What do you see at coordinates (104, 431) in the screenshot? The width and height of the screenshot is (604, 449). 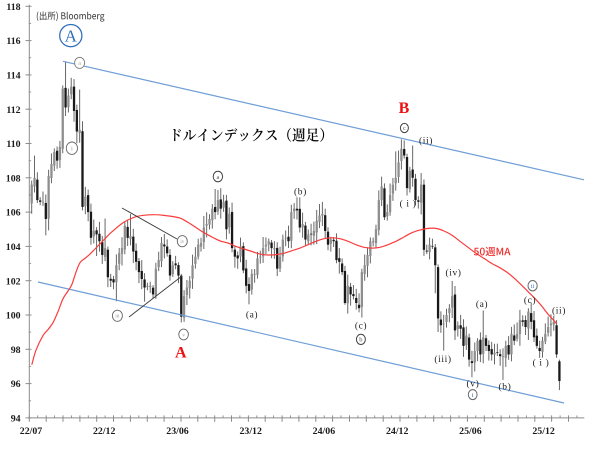 I see `svg-text: 22/12` at bounding box center [104, 431].